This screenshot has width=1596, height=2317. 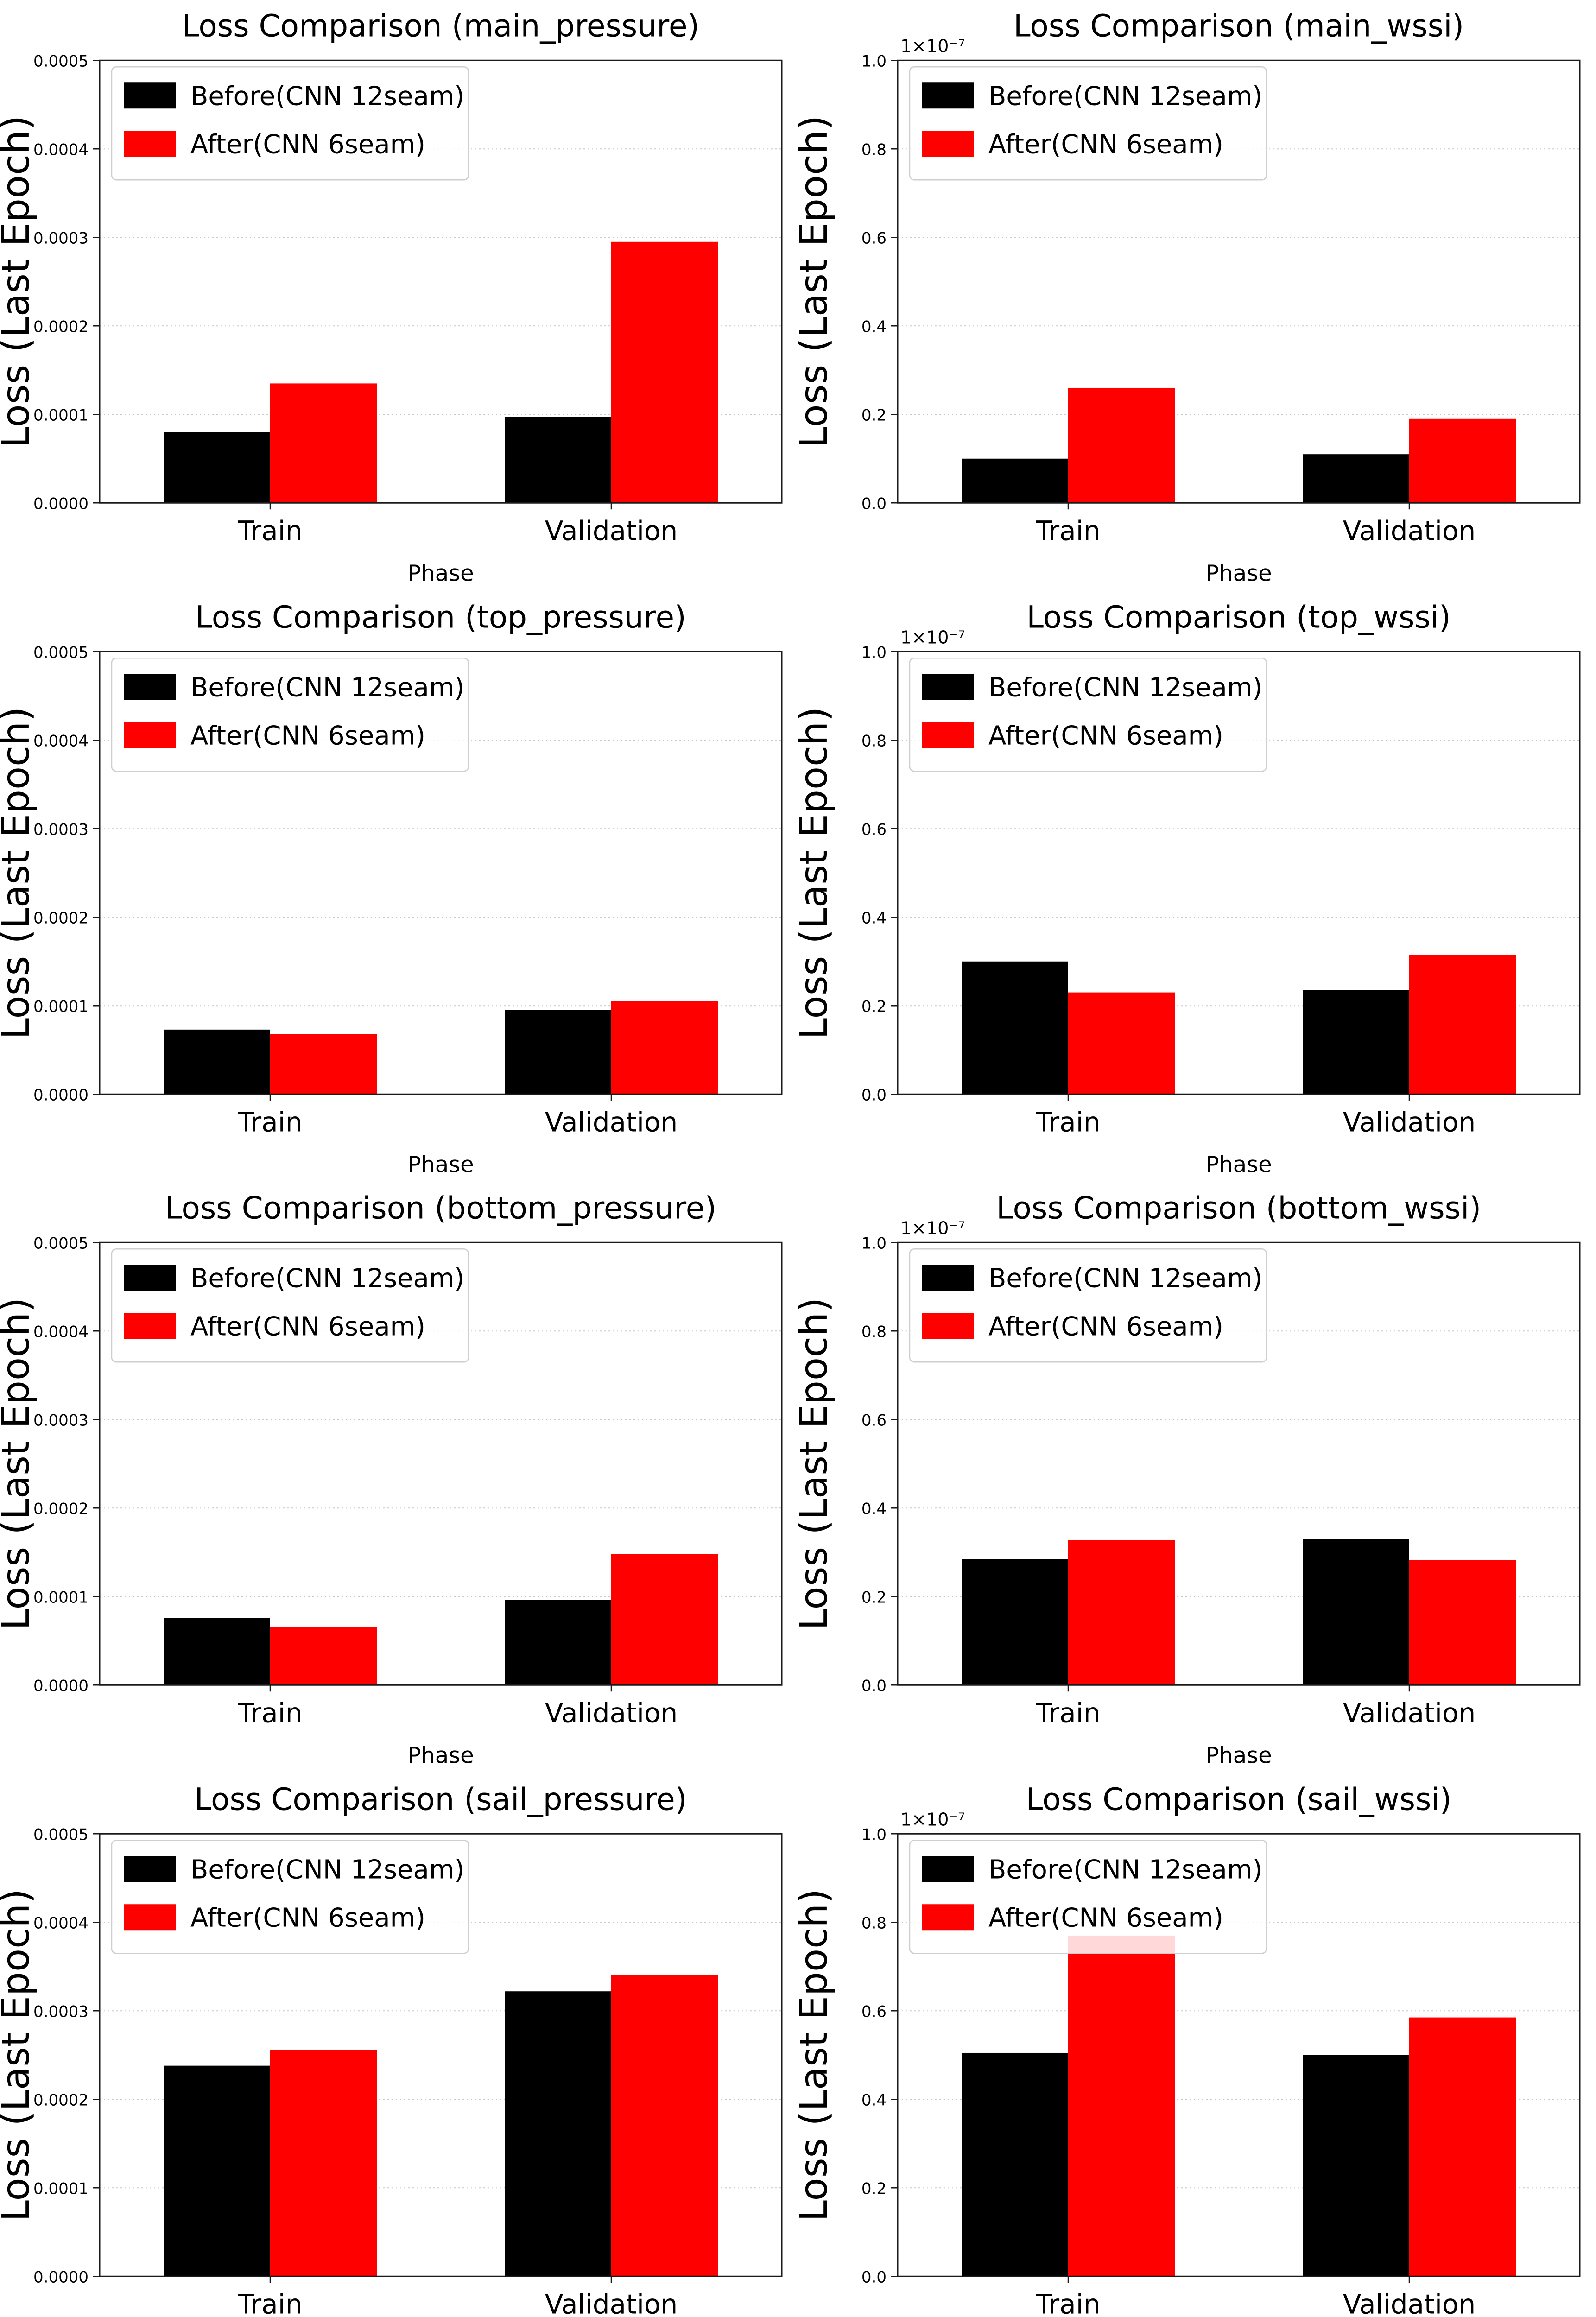 What do you see at coordinates (874, 1597) in the screenshot?
I see `y-tick-label: 0.2` at bounding box center [874, 1597].